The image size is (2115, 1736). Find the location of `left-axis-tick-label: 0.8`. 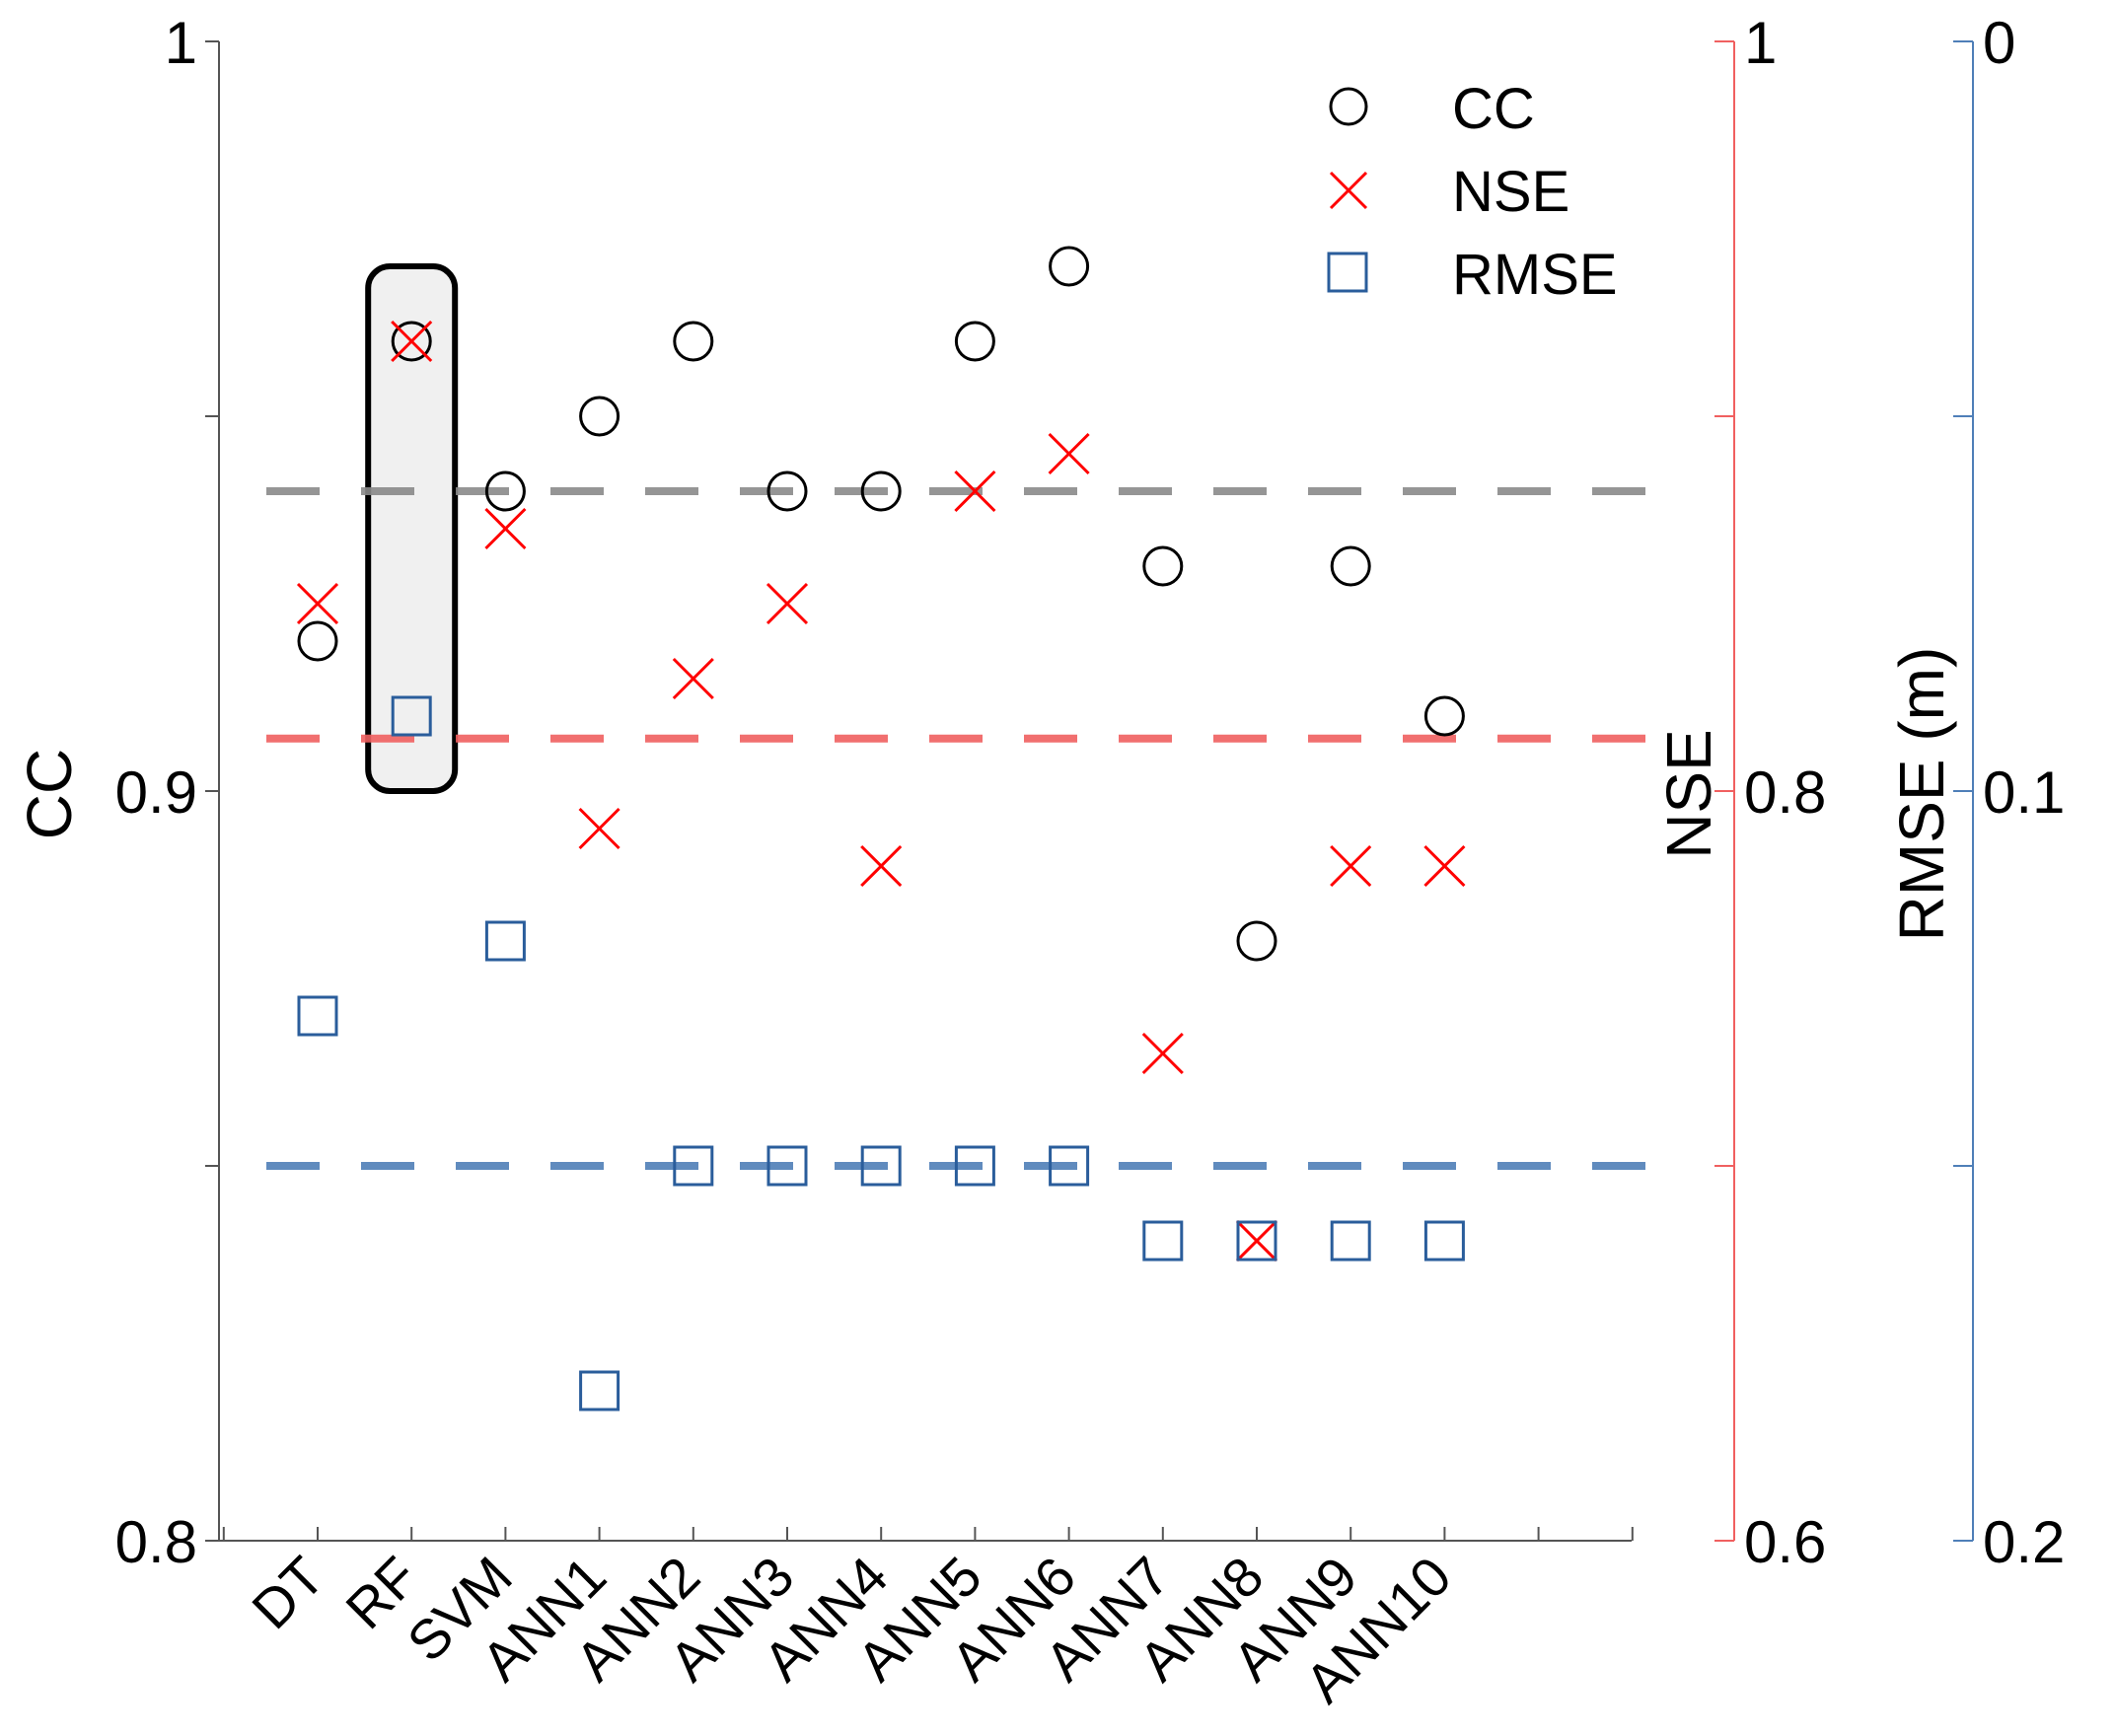

left-axis-tick-label: 0.8 is located at coordinates (156, 1542).